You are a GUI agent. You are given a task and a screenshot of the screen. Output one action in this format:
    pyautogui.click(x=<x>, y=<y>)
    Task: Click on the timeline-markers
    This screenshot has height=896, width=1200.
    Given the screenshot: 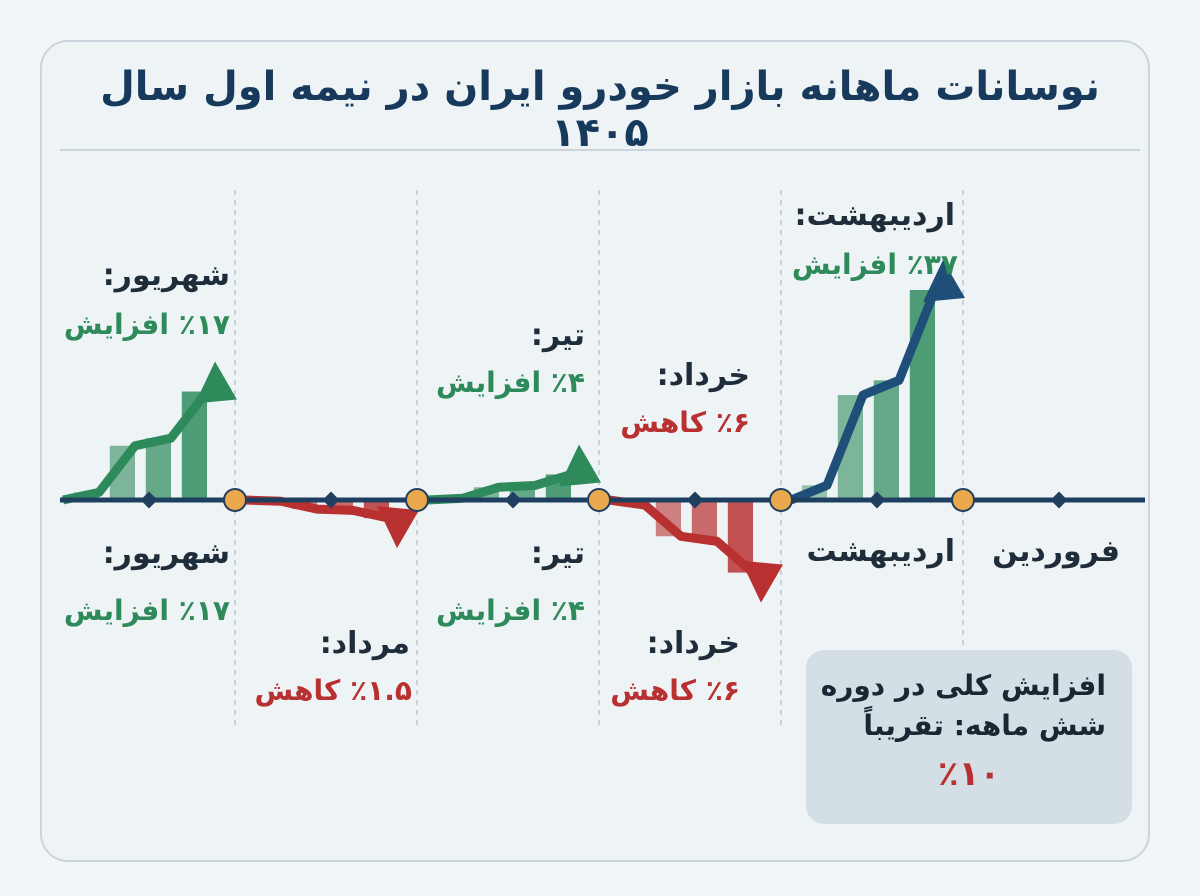 What is the action you would take?
    pyautogui.click(x=604, y=500)
    